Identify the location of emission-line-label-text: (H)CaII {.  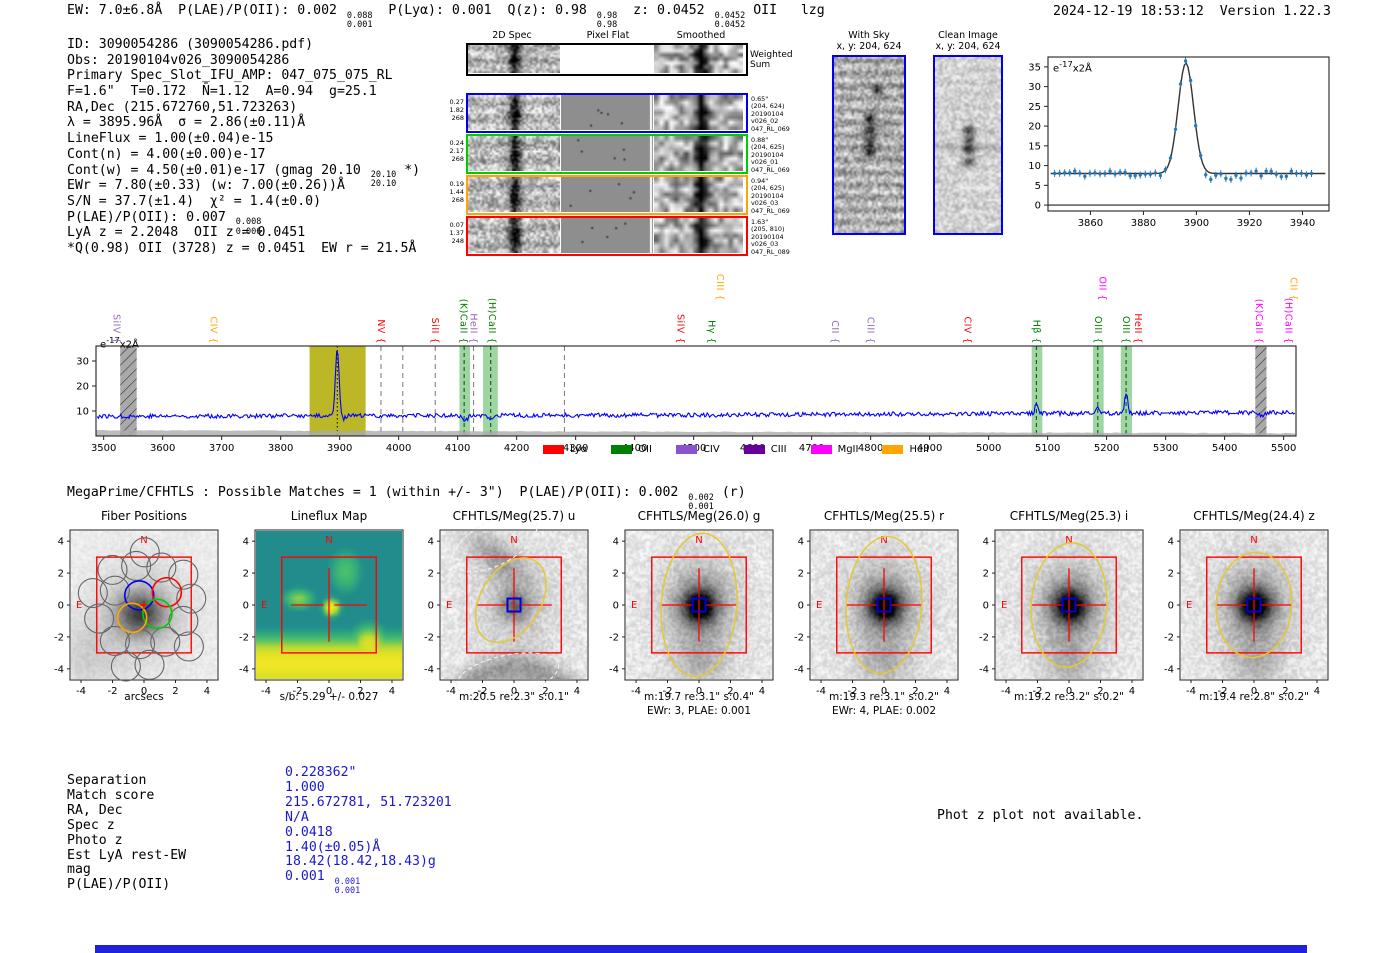
(491, 320).